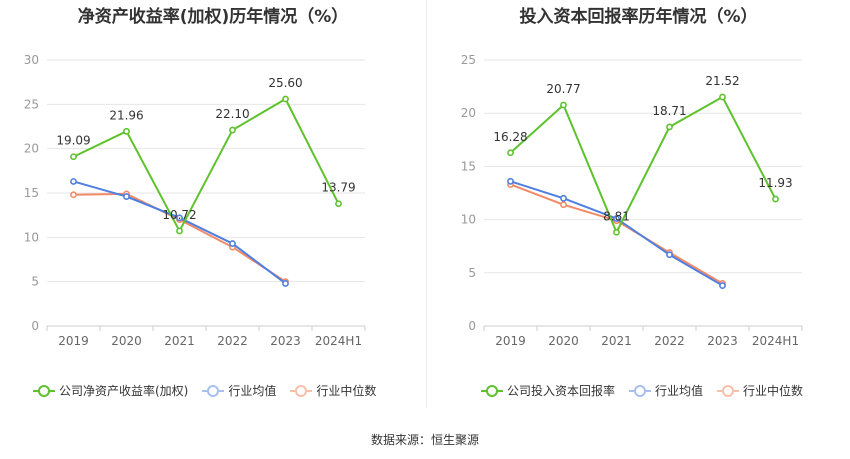  What do you see at coordinates (679, 391) in the screenshot?
I see `legend-label-industry-average-roic: 行业均值` at bounding box center [679, 391].